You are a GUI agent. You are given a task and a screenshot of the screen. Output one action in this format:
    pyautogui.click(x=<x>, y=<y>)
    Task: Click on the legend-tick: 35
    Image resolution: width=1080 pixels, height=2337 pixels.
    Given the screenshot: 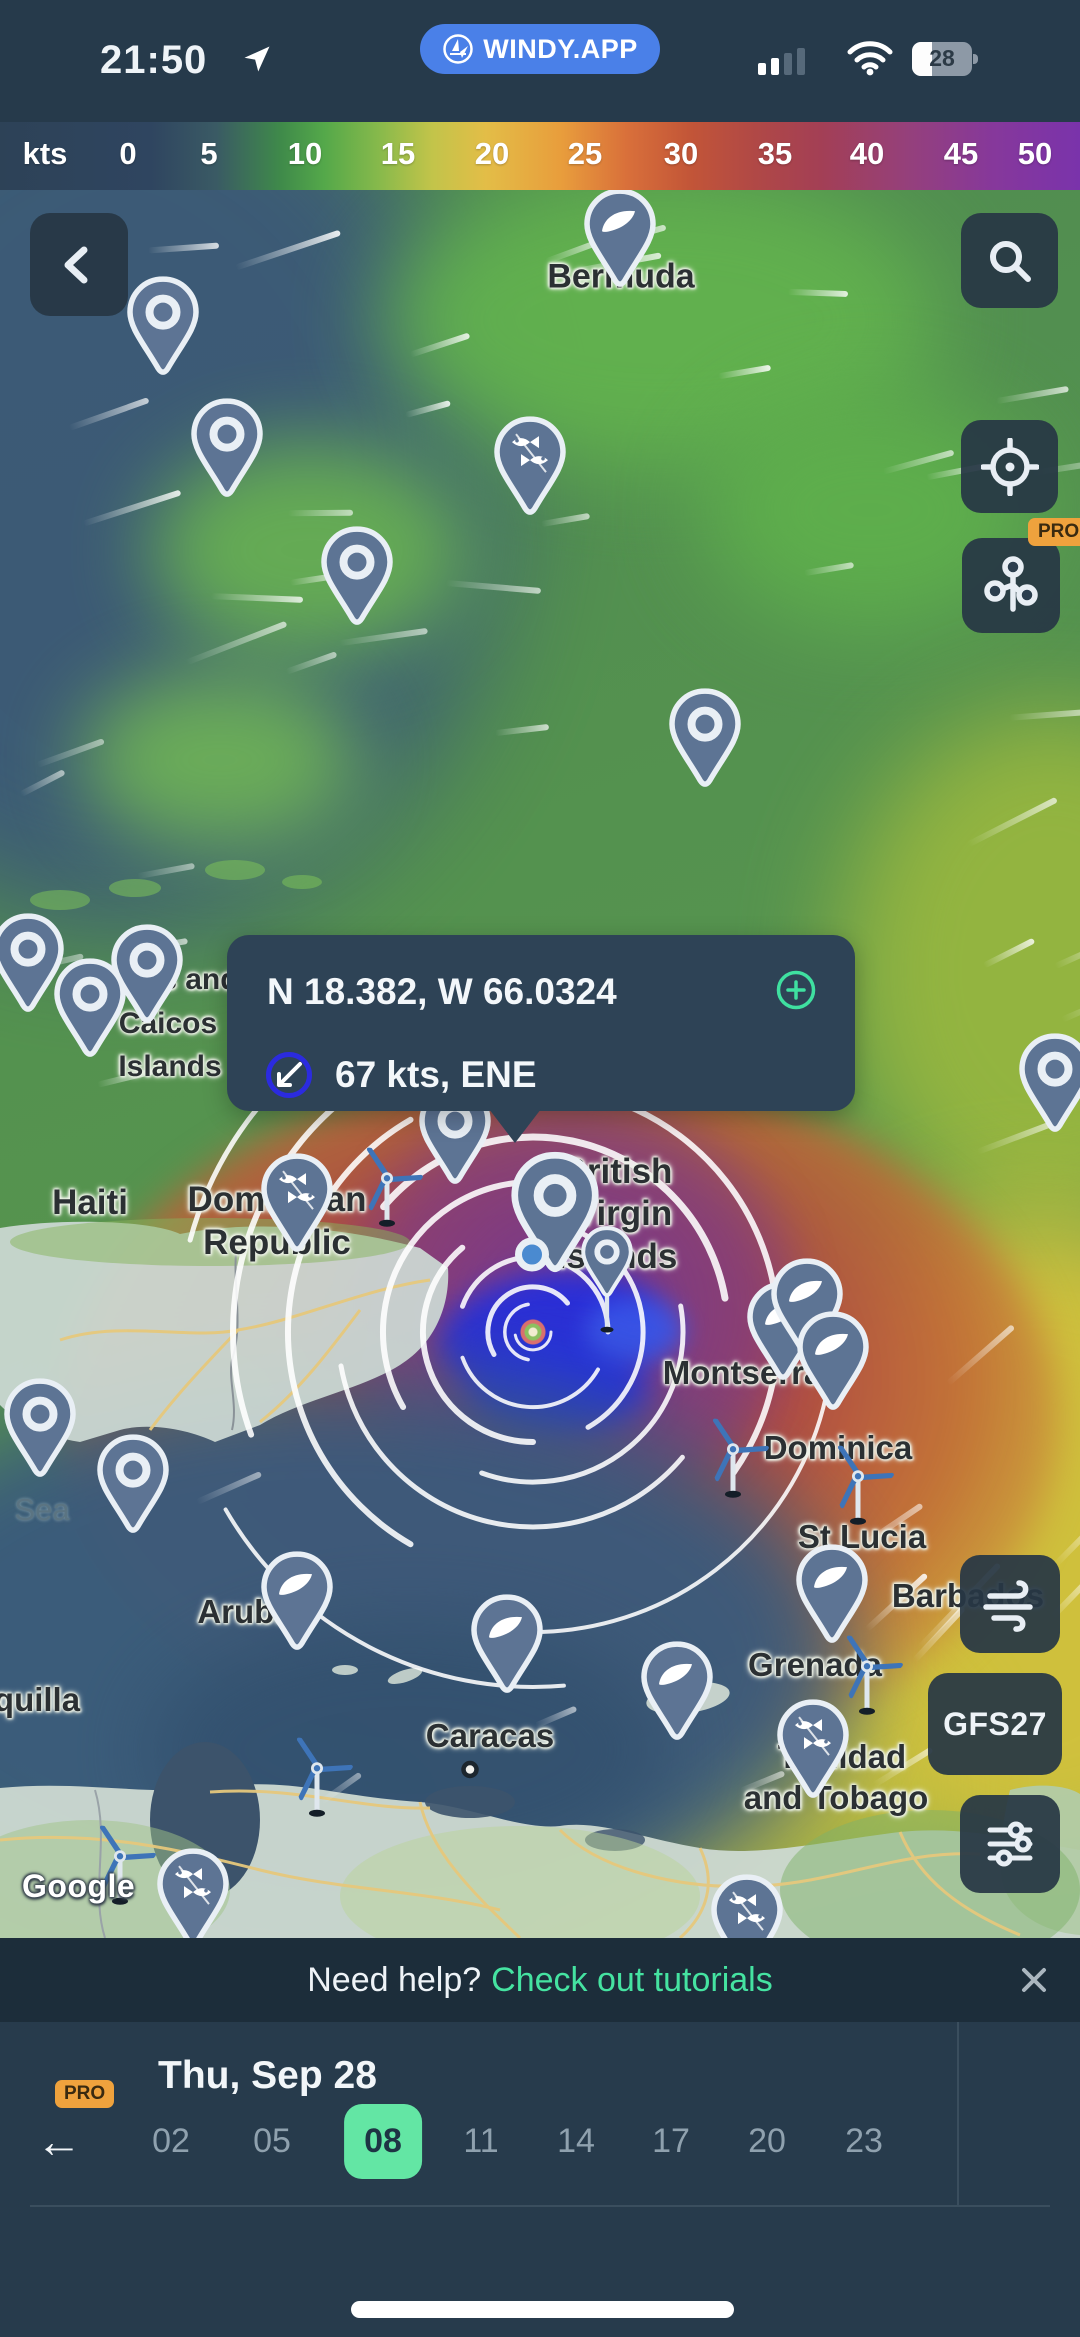 What is the action you would take?
    pyautogui.click(x=775, y=153)
    